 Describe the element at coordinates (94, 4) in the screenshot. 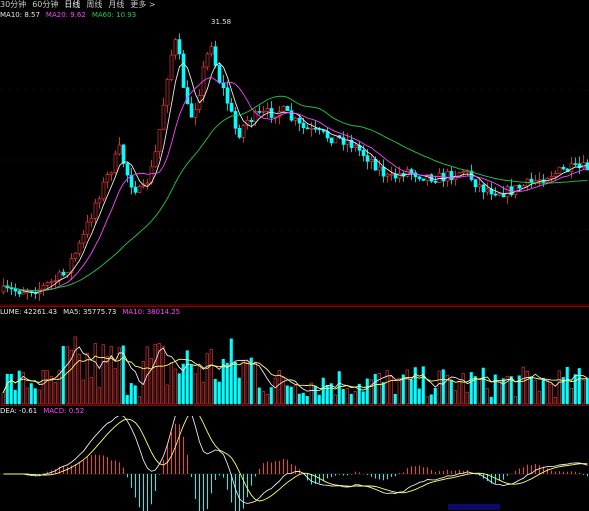

I see `tab-weekly: 周线` at that location.